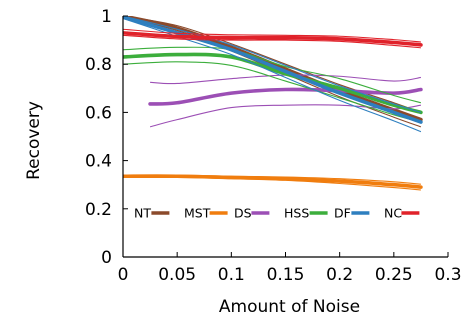  I want to click on y-tick-label: 0.4, so click(98, 162).